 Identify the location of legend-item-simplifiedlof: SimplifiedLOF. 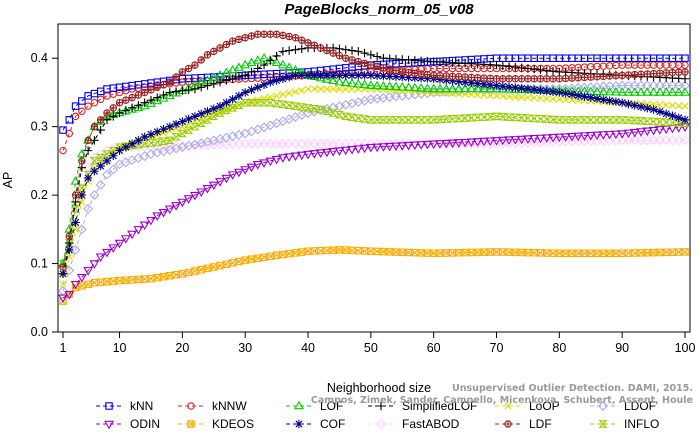
(422, 406).